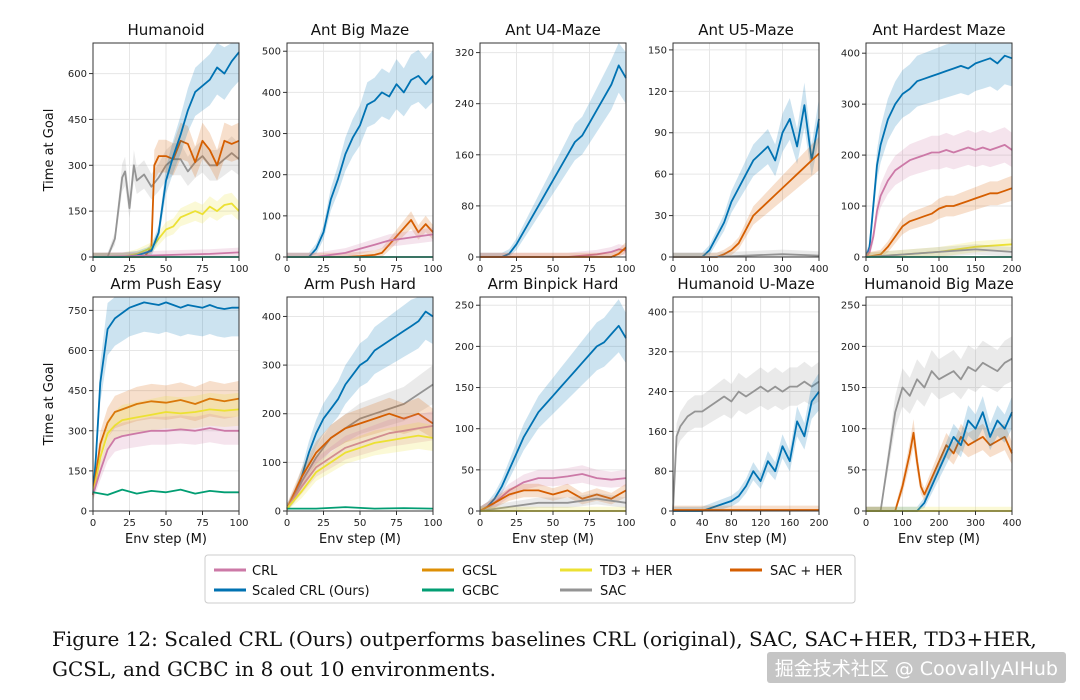  What do you see at coordinates (702, 523) in the screenshot?
I see `x-tick-label: 40` at bounding box center [702, 523].